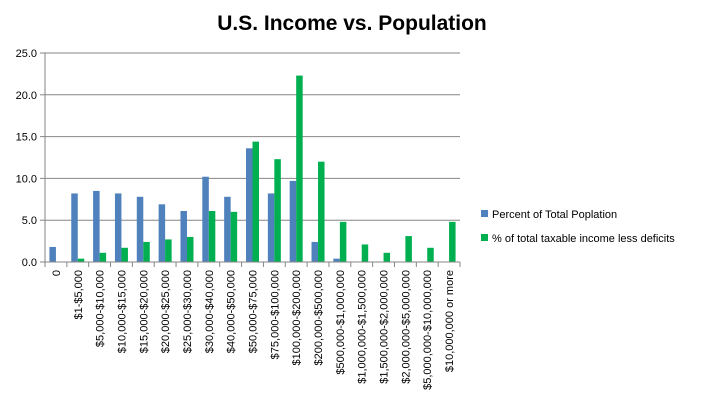 This screenshot has height=416, width=703. What do you see at coordinates (297, 317) in the screenshot?
I see `x-tick-label: $100,000-$200,000` at bounding box center [297, 317].